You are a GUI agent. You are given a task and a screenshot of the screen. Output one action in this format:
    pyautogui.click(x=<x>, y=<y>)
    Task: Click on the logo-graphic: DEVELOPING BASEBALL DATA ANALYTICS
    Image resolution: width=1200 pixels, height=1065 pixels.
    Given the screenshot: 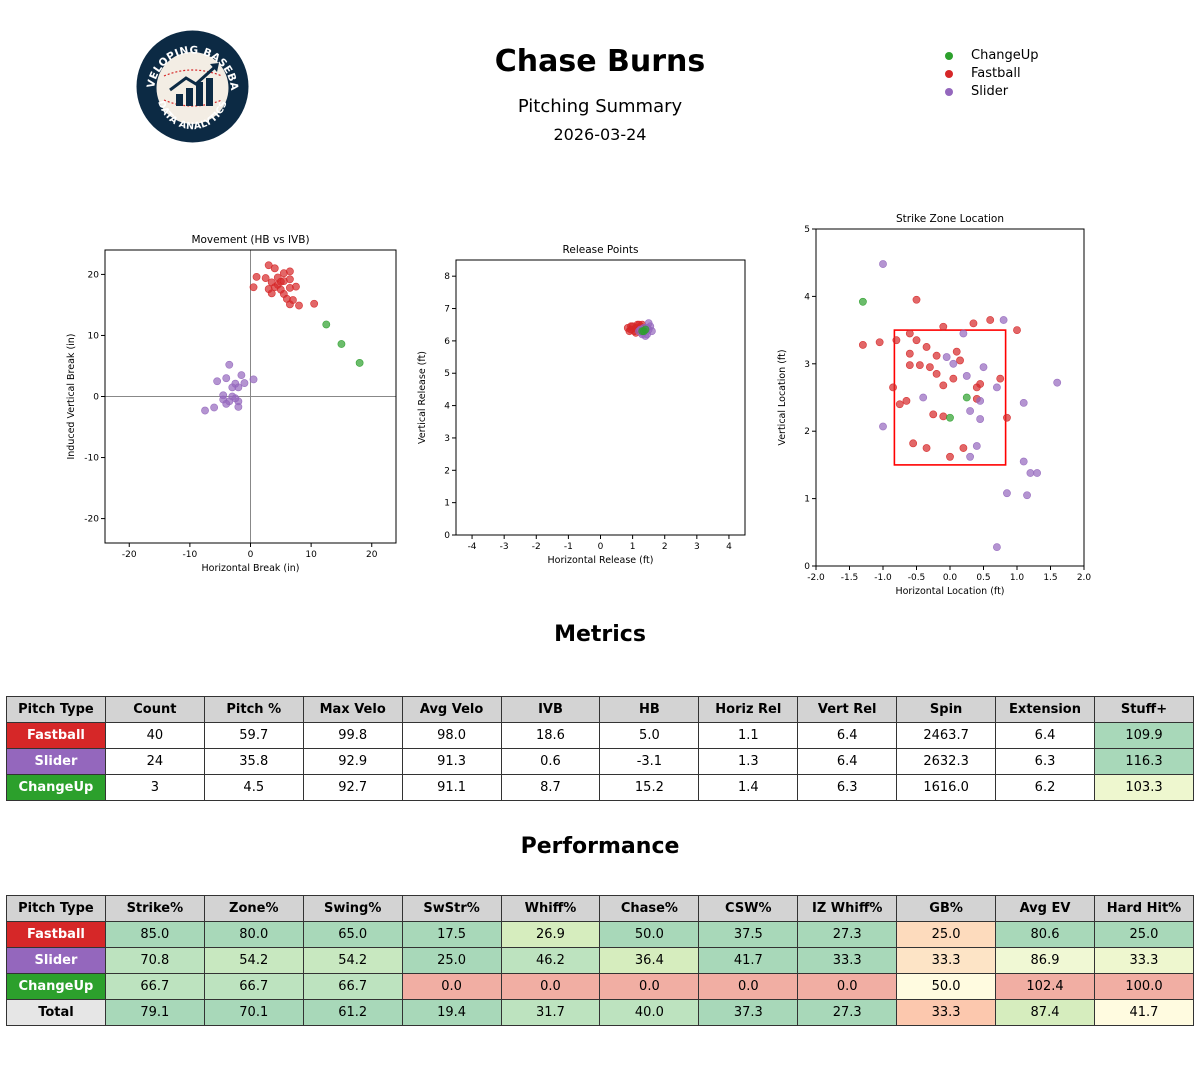 What is the action you would take?
    pyautogui.click(x=190, y=82)
    